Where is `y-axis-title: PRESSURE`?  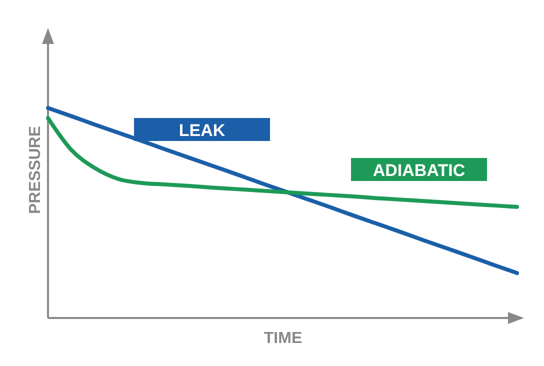 y-axis-title: PRESSURE is located at coordinates (35, 170).